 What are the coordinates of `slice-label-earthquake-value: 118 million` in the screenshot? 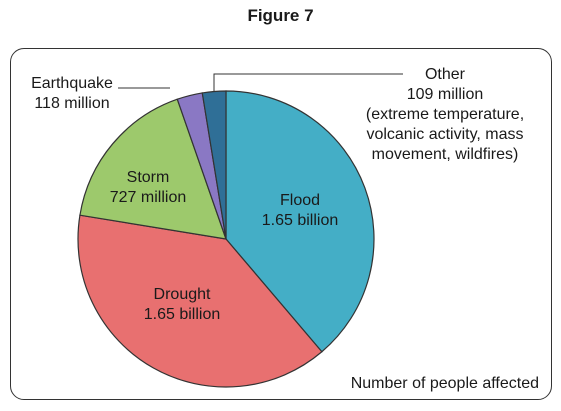 It's located at (71, 103).